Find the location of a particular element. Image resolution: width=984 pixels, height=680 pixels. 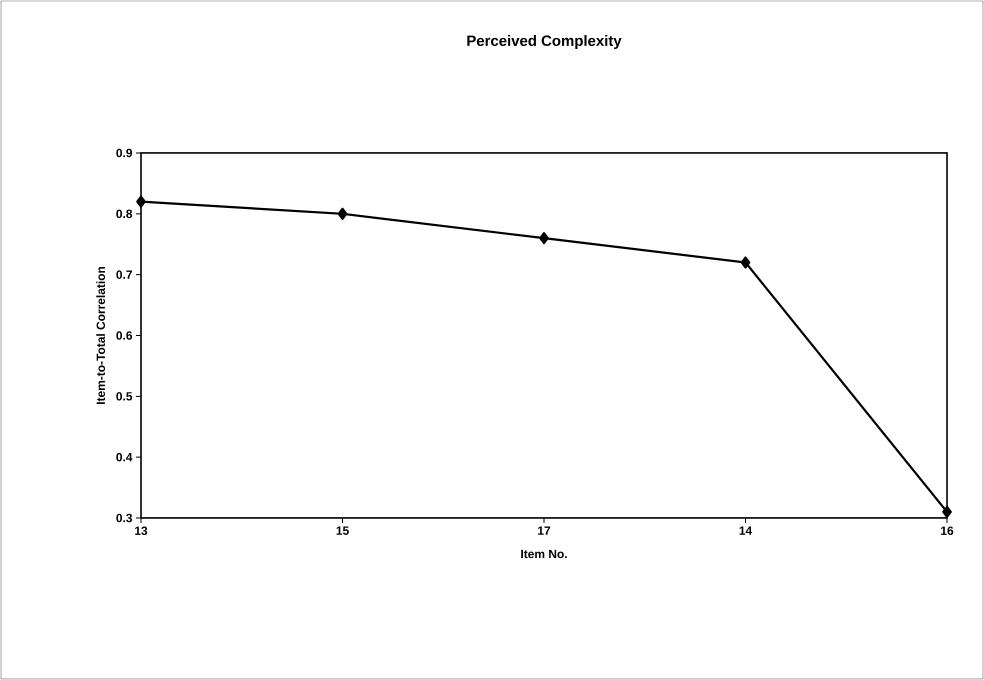

y-tick-label: 0.4 is located at coordinates (124, 457).